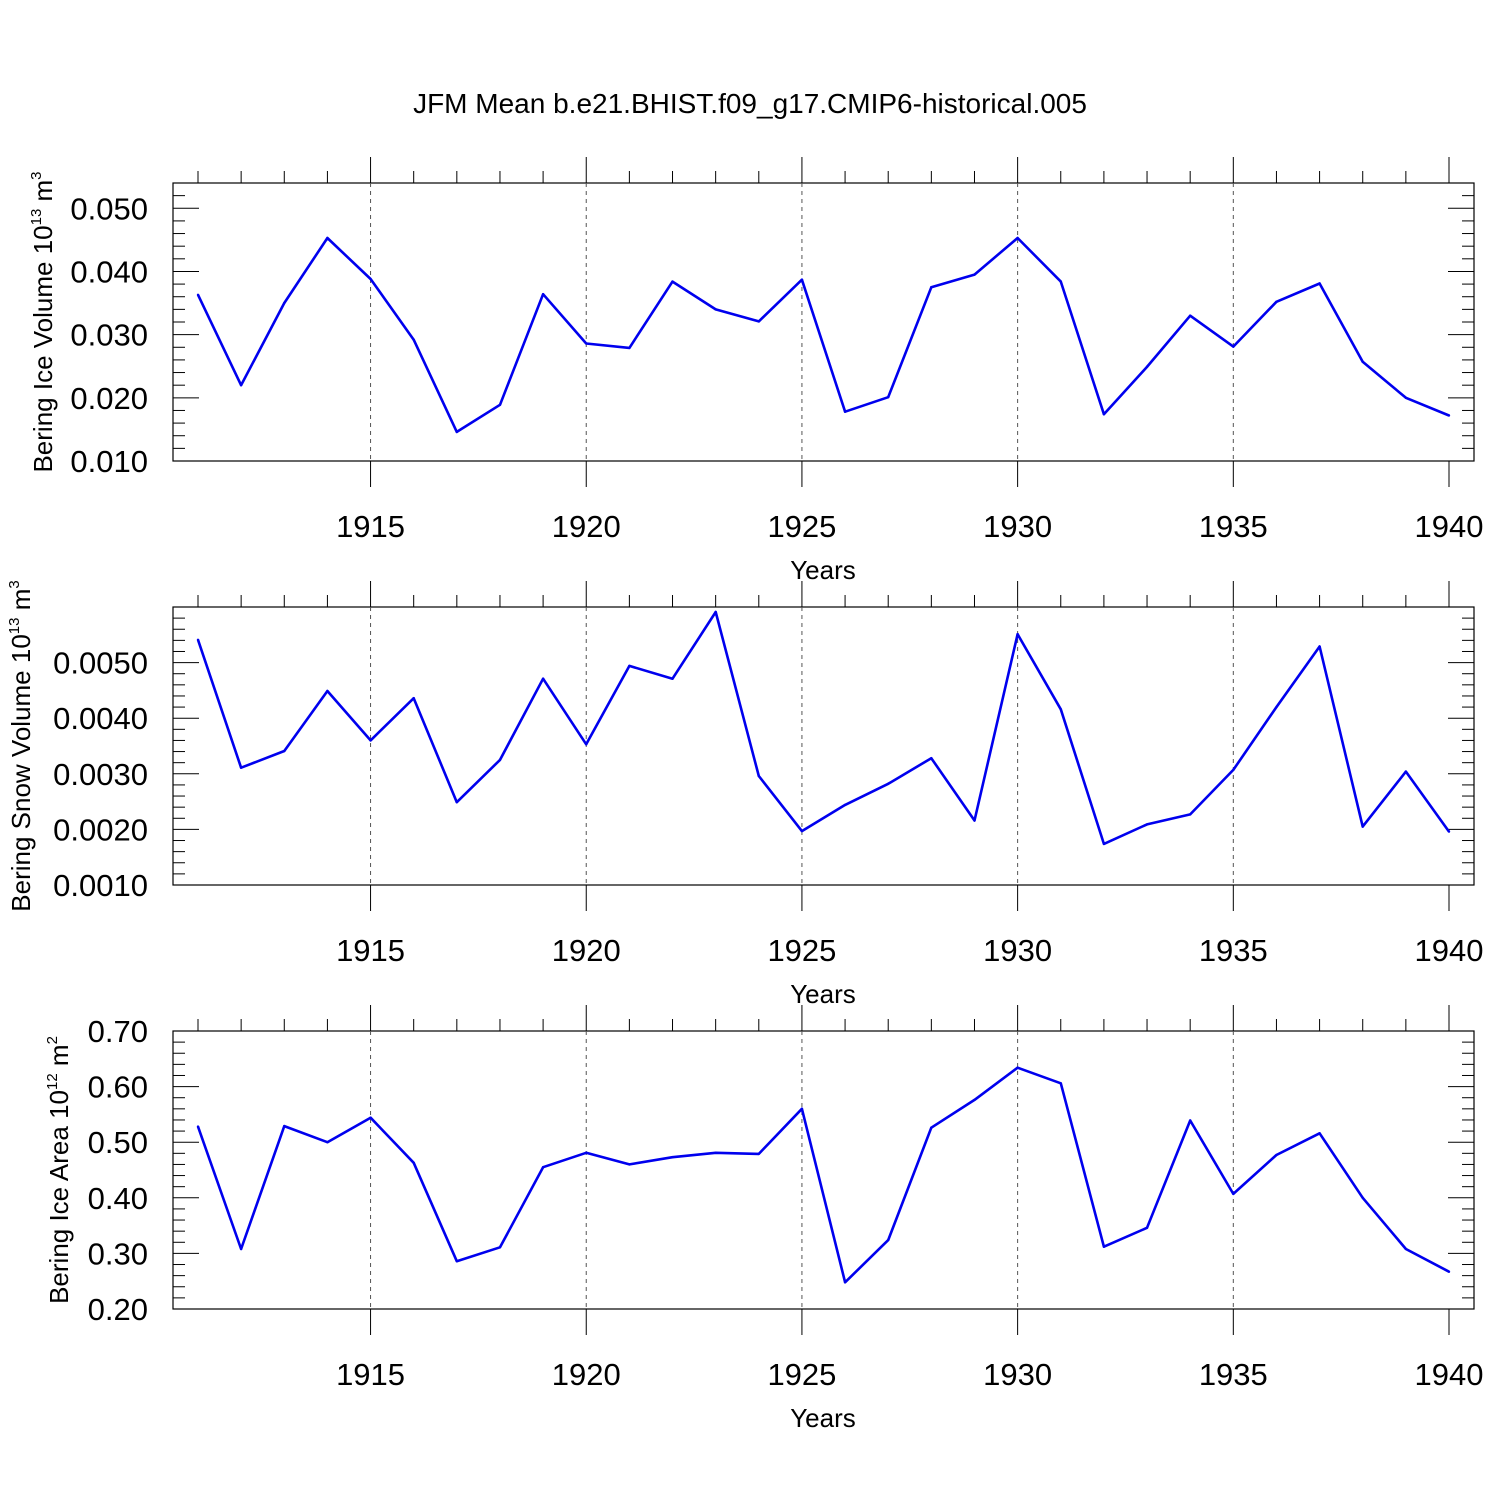 This screenshot has width=1500, height=1500. Describe the element at coordinates (118, 1087) in the screenshot. I see `y-tick-label: 0.60` at that location.